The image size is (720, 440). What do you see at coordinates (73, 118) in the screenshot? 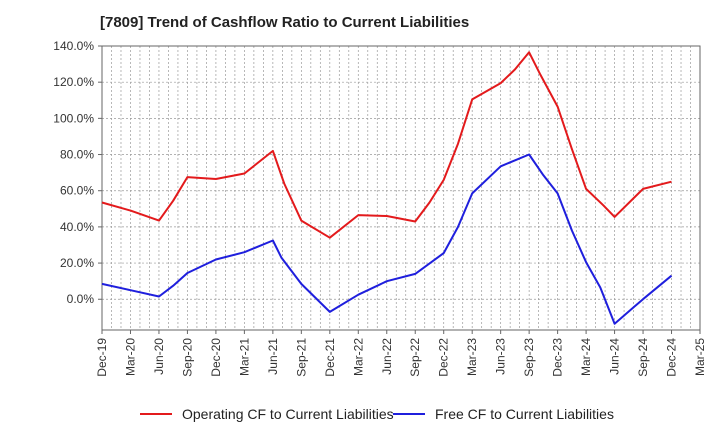
I see `y-tick-label: 100.0%` at bounding box center [73, 118].